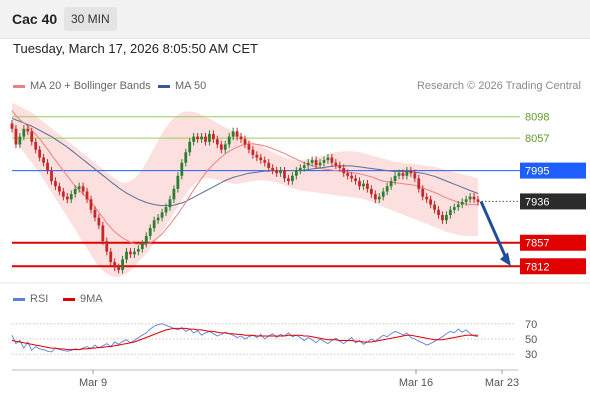 The image size is (590, 400). Describe the element at coordinates (537, 172) in the screenshot. I see `level-label-7995: 7995` at that location.